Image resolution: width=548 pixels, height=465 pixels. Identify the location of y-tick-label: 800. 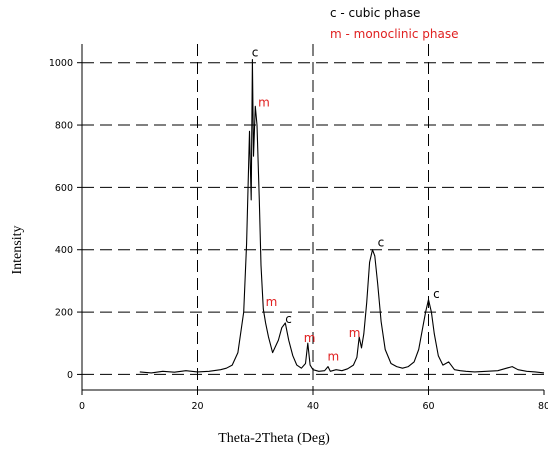
(64, 126).